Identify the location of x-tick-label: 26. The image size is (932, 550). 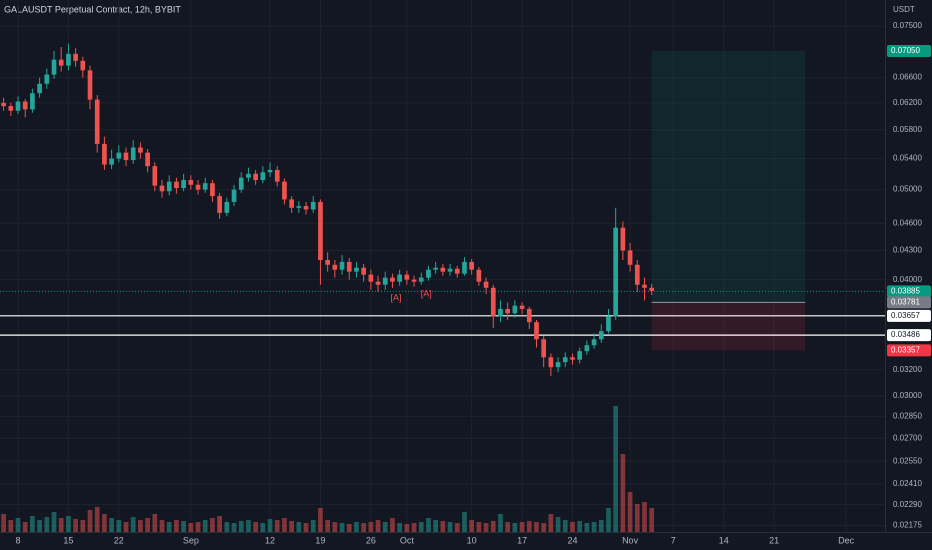
(371, 540).